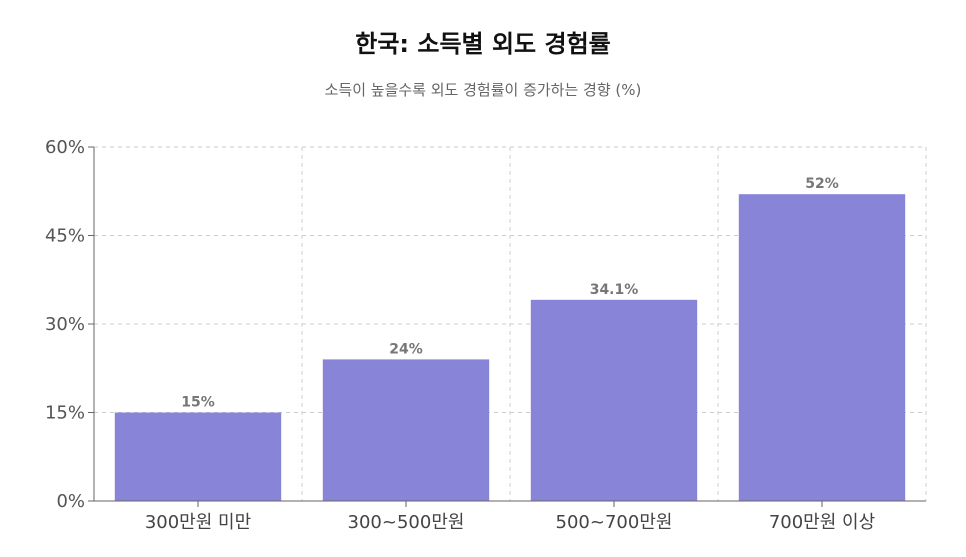 Image resolution: width=966 pixels, height=557 pixels. What do you see at coordinates (65, 147) in the screenshot?
I see `y-tick-label: 60%` at bounding box center [65, 147].